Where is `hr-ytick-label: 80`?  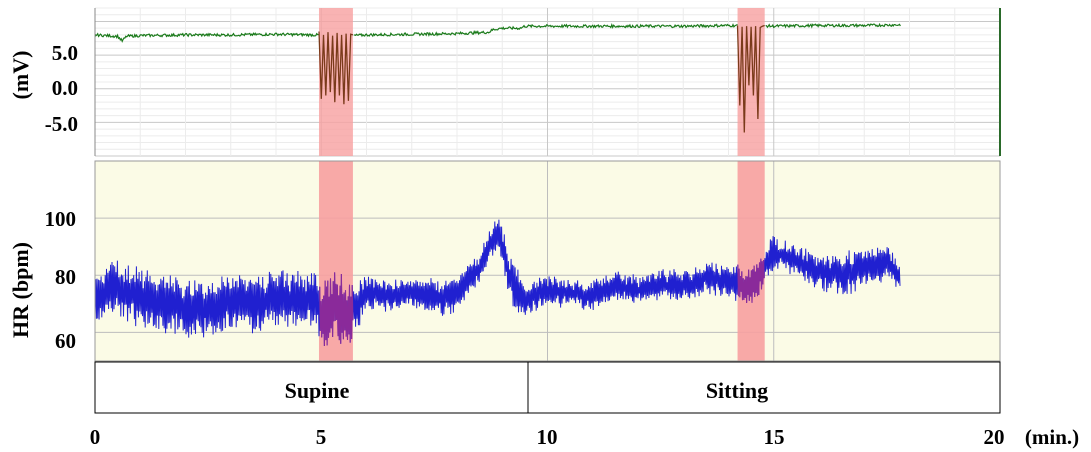
hr-ytick-label: 80 is located at coordinates (65, 277).